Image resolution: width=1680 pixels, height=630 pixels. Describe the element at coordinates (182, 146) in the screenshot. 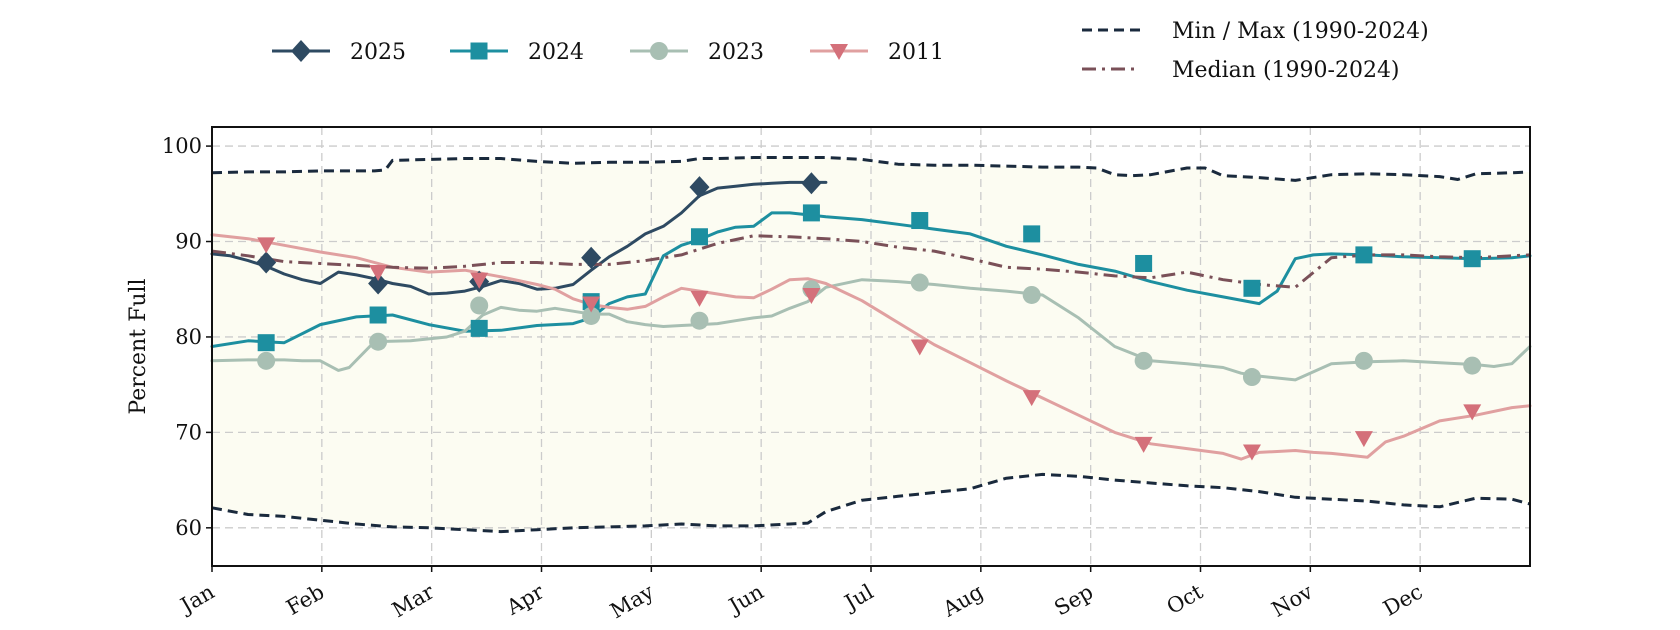

I see `y-tick-label: 100` at that location.